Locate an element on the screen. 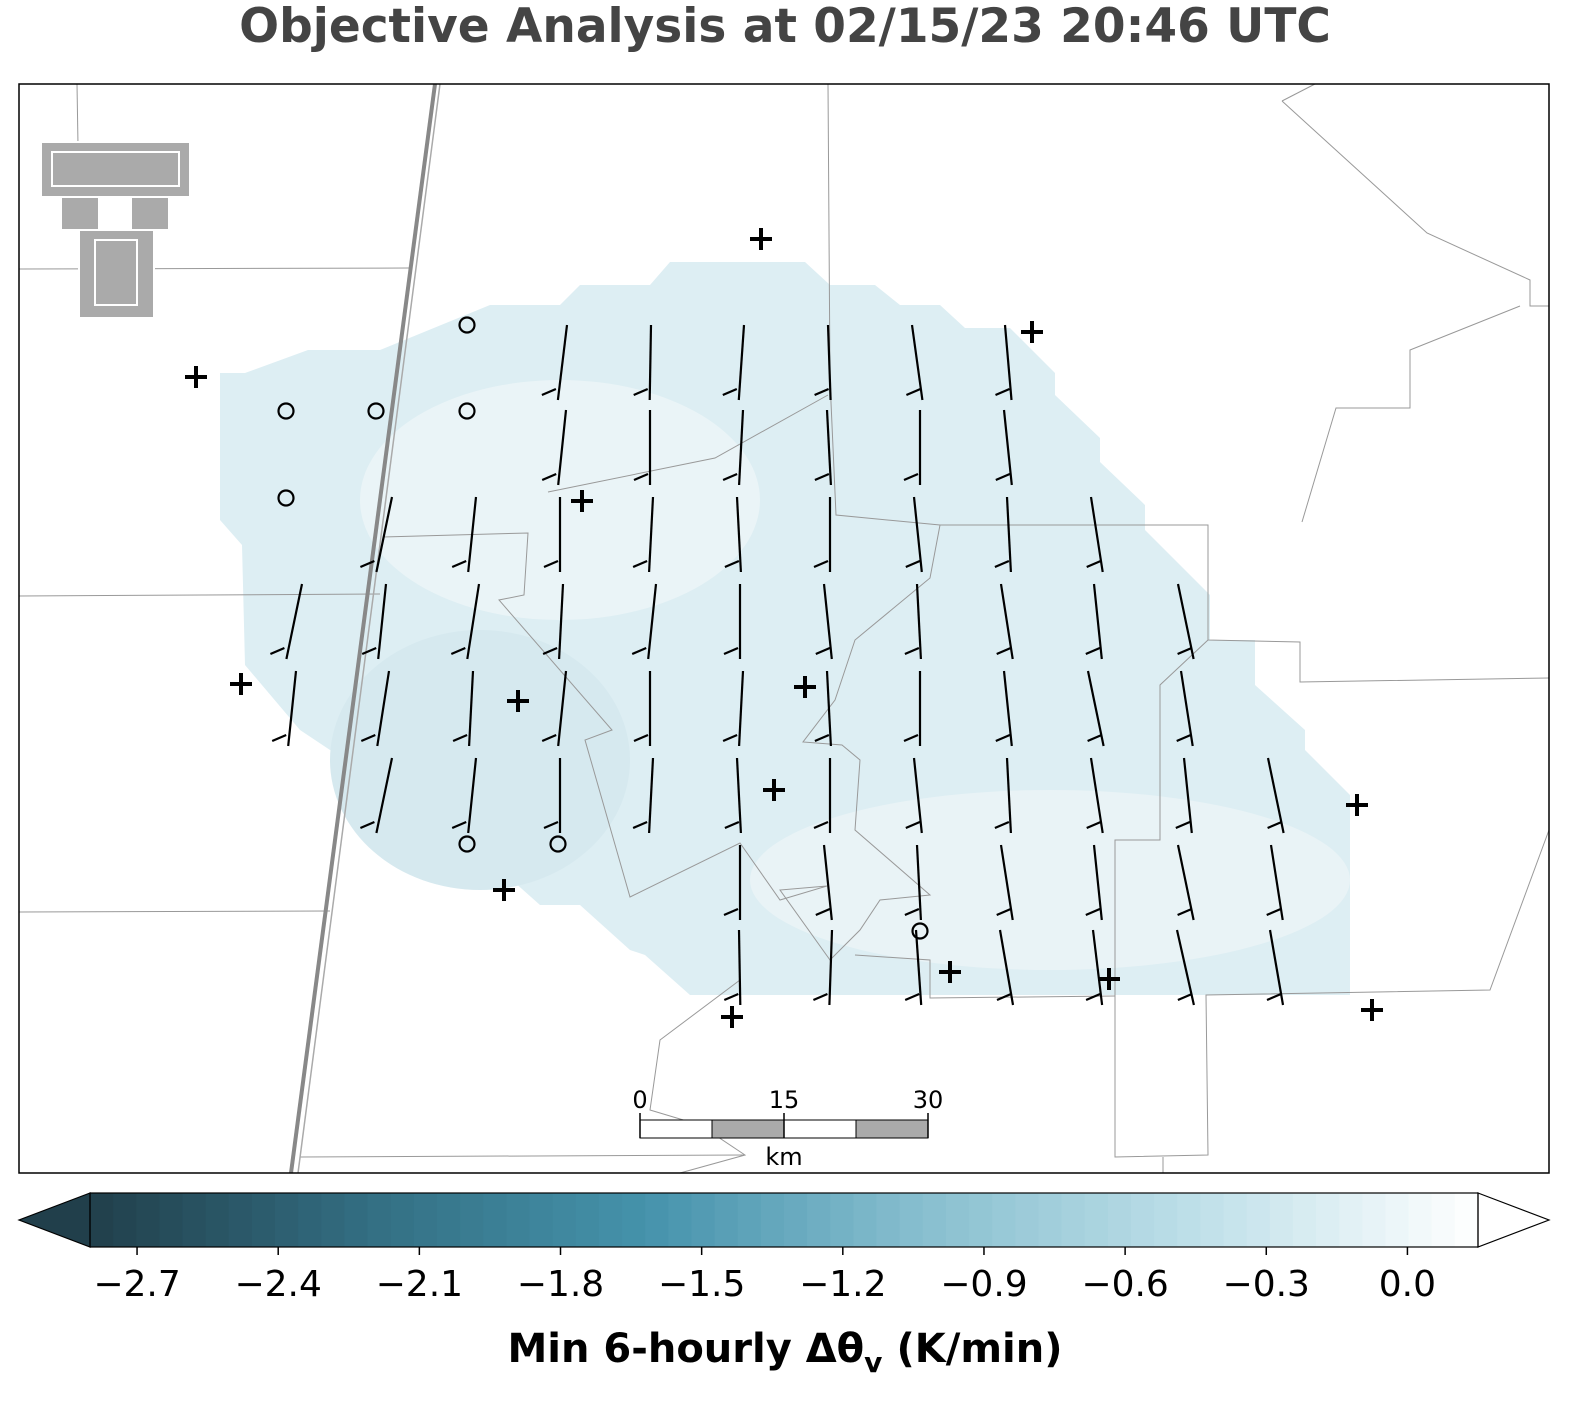 The width and height of the screenshot is (1590, 1425). colorbar-tick-label: −1.8 is located at coordinates (560, 1284).